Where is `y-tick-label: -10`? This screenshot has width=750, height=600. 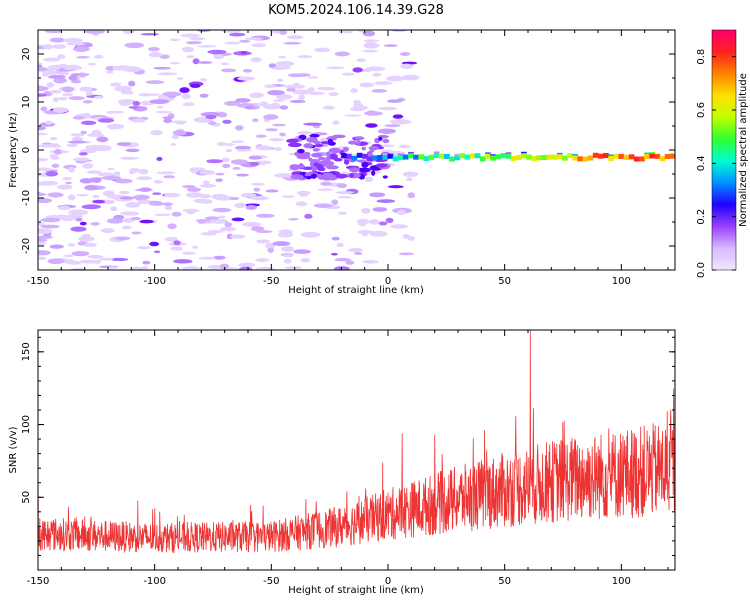
y-tick-label: -10 is located at coordinates (26, 198).